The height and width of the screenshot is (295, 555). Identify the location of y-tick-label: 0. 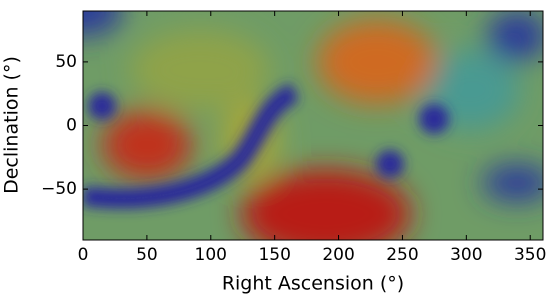
(71, 126).